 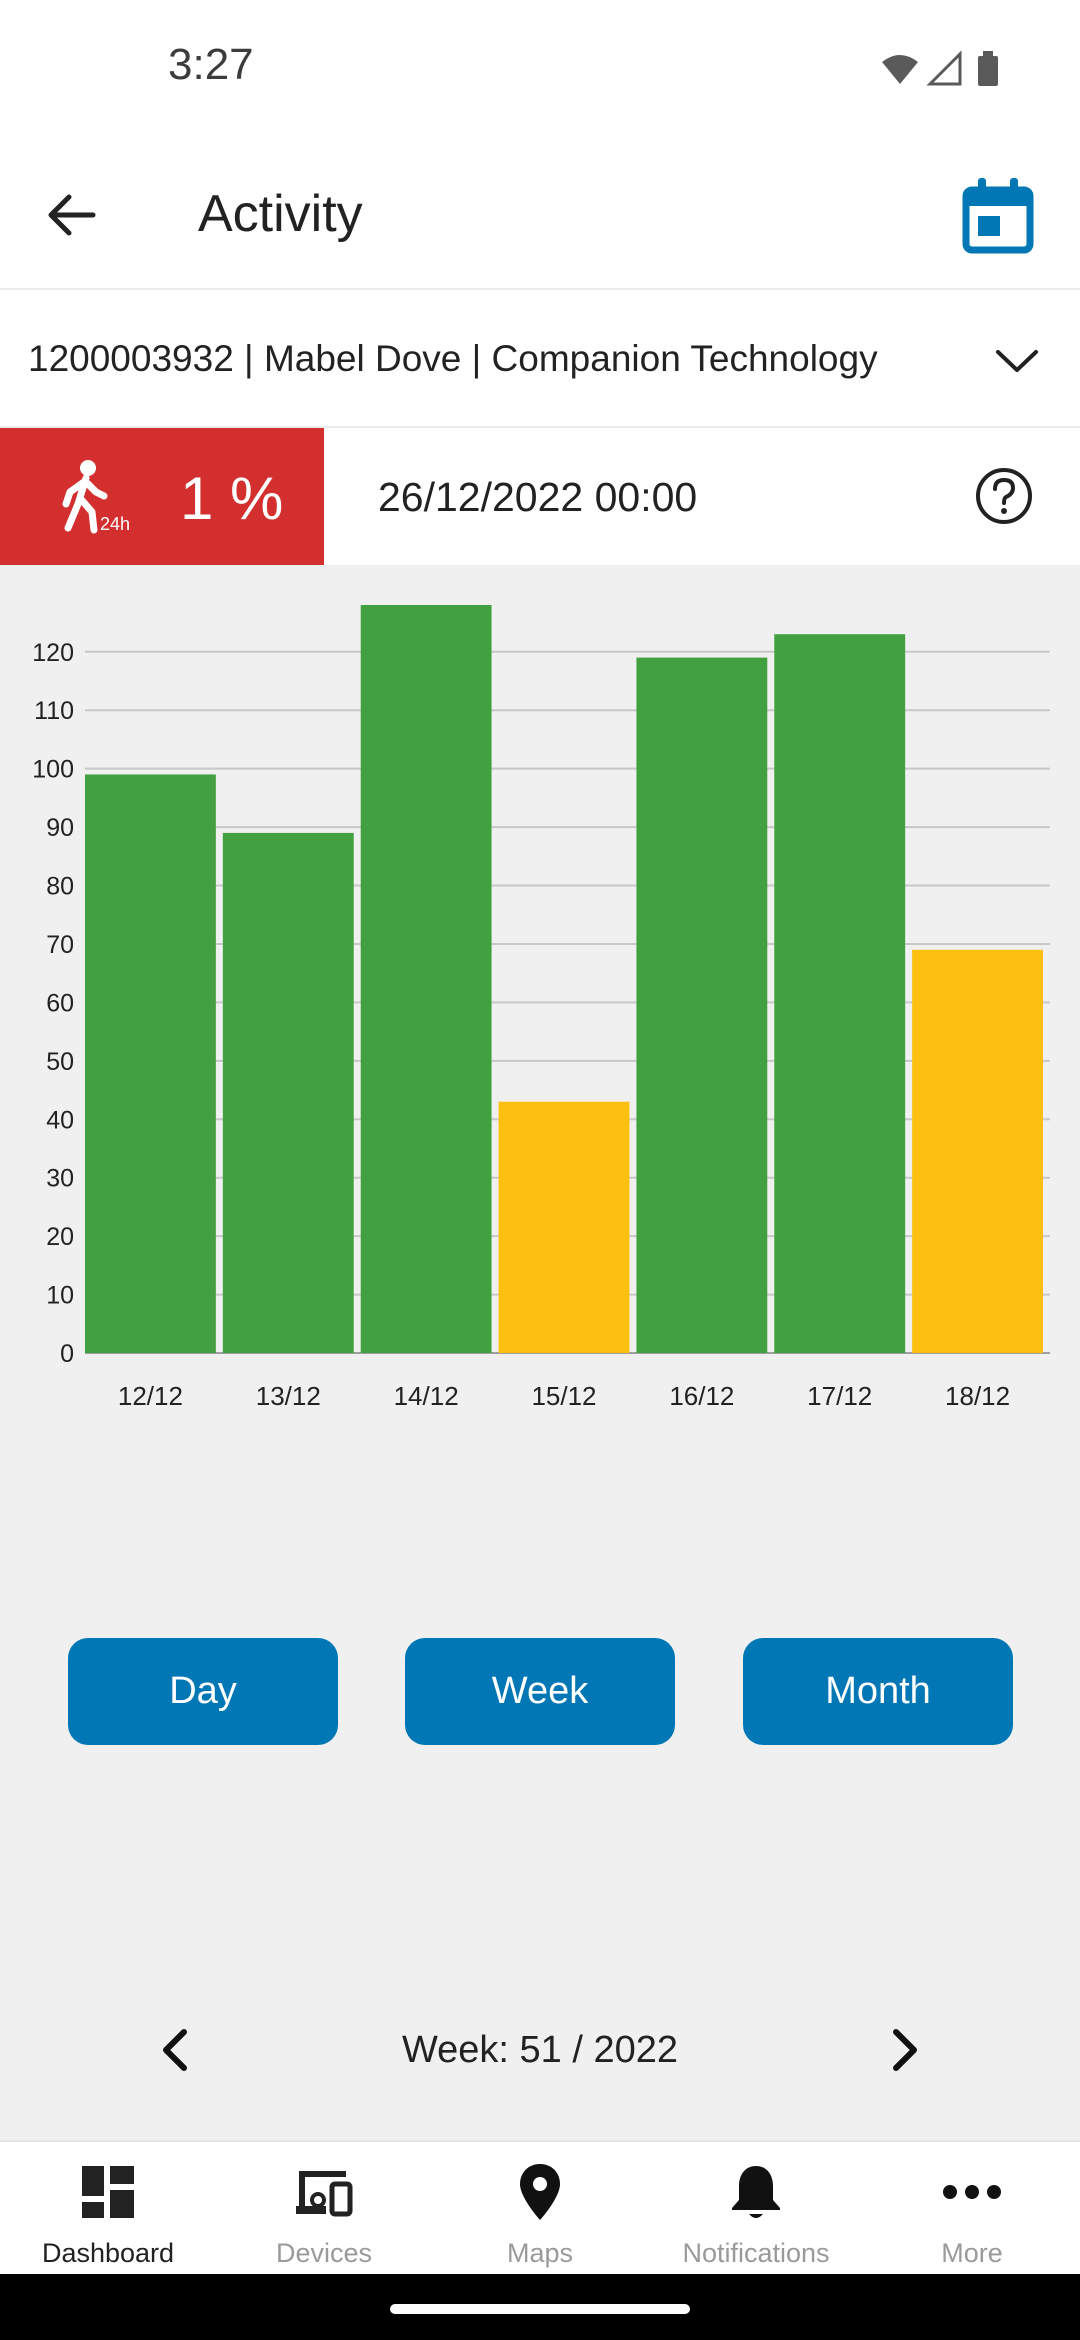 I want to click on status-time: 3:27, so click(x=211, y=64).